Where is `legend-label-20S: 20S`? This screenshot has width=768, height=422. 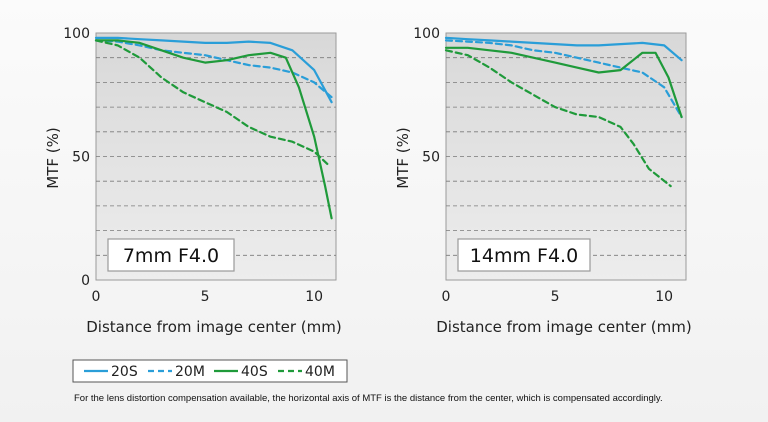
legend-label-20S: 20S is located at coordinates (124, 372).